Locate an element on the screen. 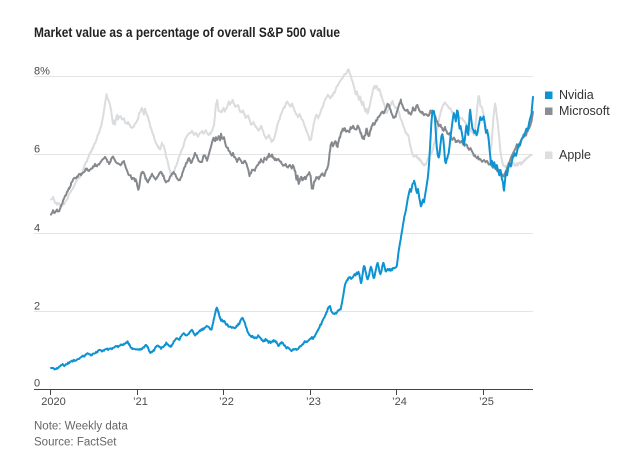 The height and width of the screenshot is (470, 620). svg-text: Apple is located at coordinates (575, 155).